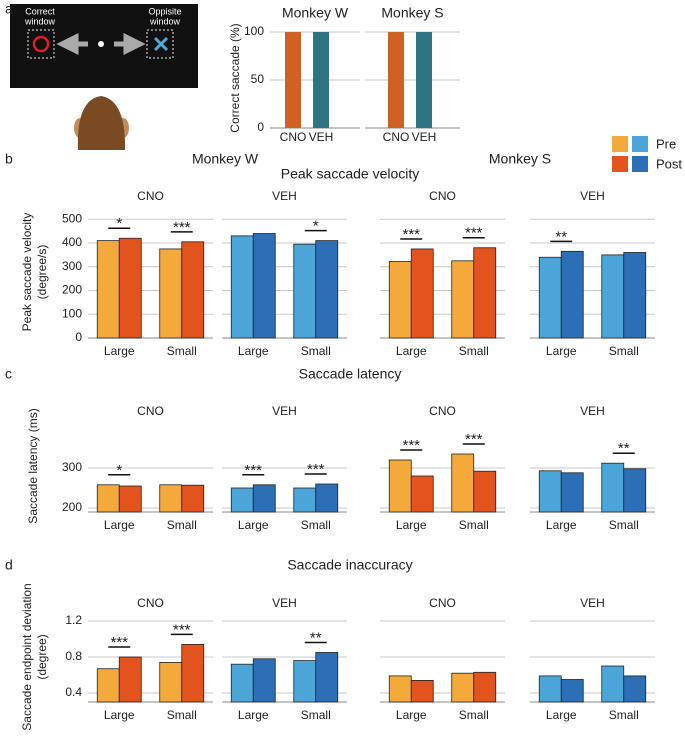 The image size is (685, 750). What do you see at coordinates (73, 692) in the screenshot?
I see `y-tick-label: 0.4` at bounding box center [73, 692].